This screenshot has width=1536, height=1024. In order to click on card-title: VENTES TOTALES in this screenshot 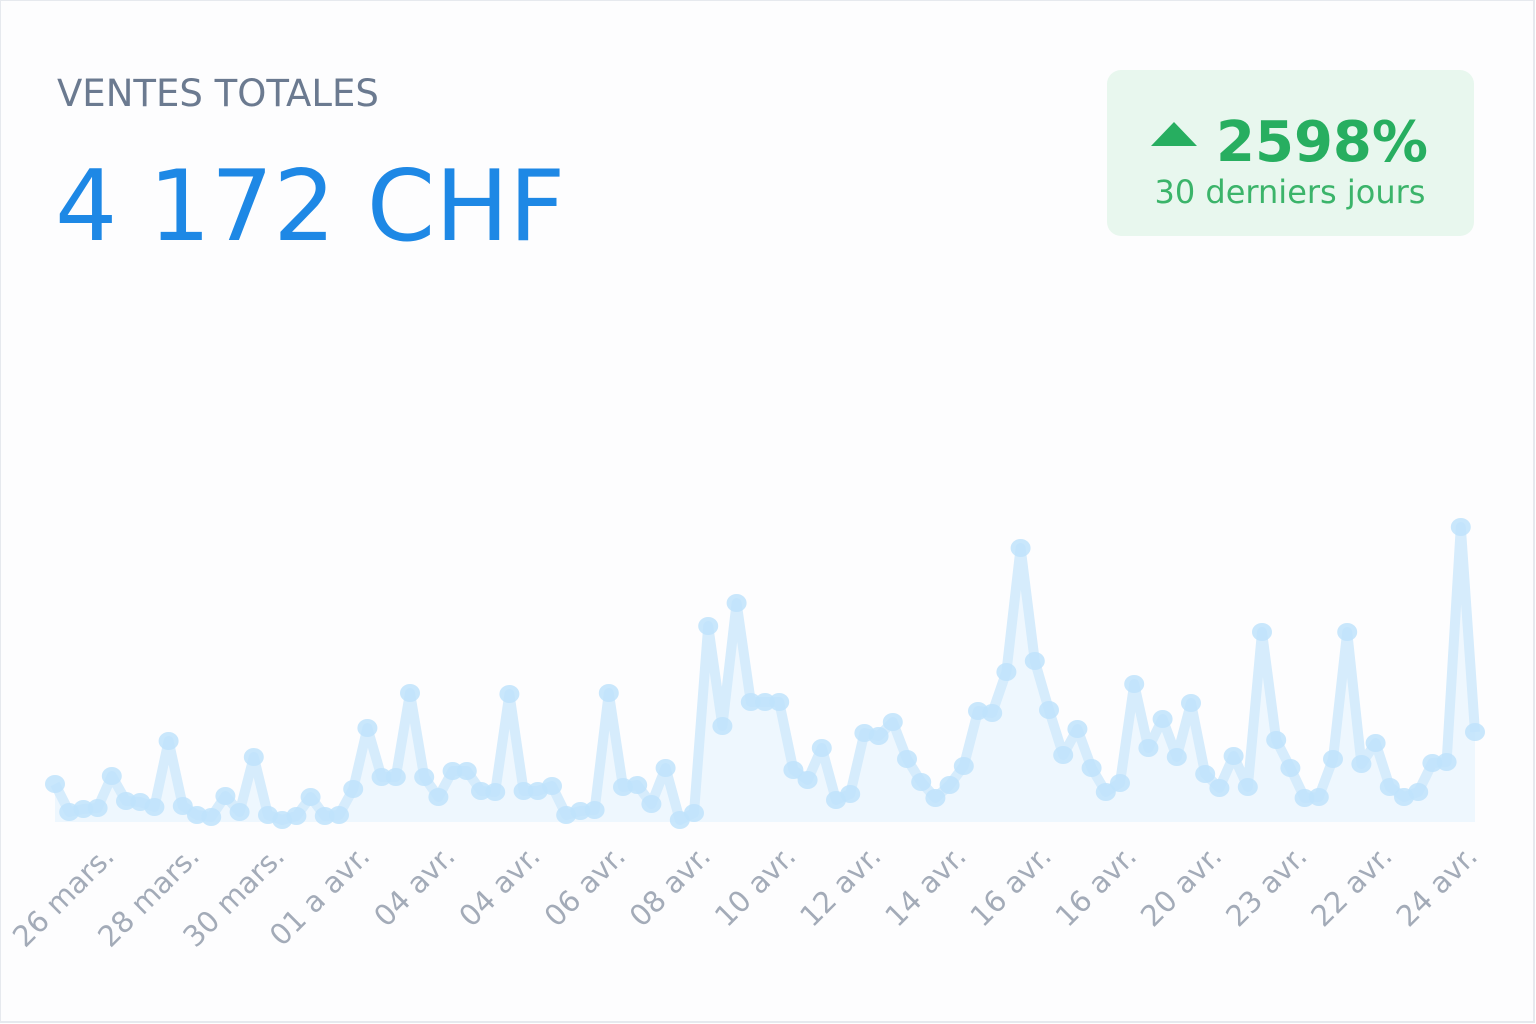, I will do `click(218, 93)`.